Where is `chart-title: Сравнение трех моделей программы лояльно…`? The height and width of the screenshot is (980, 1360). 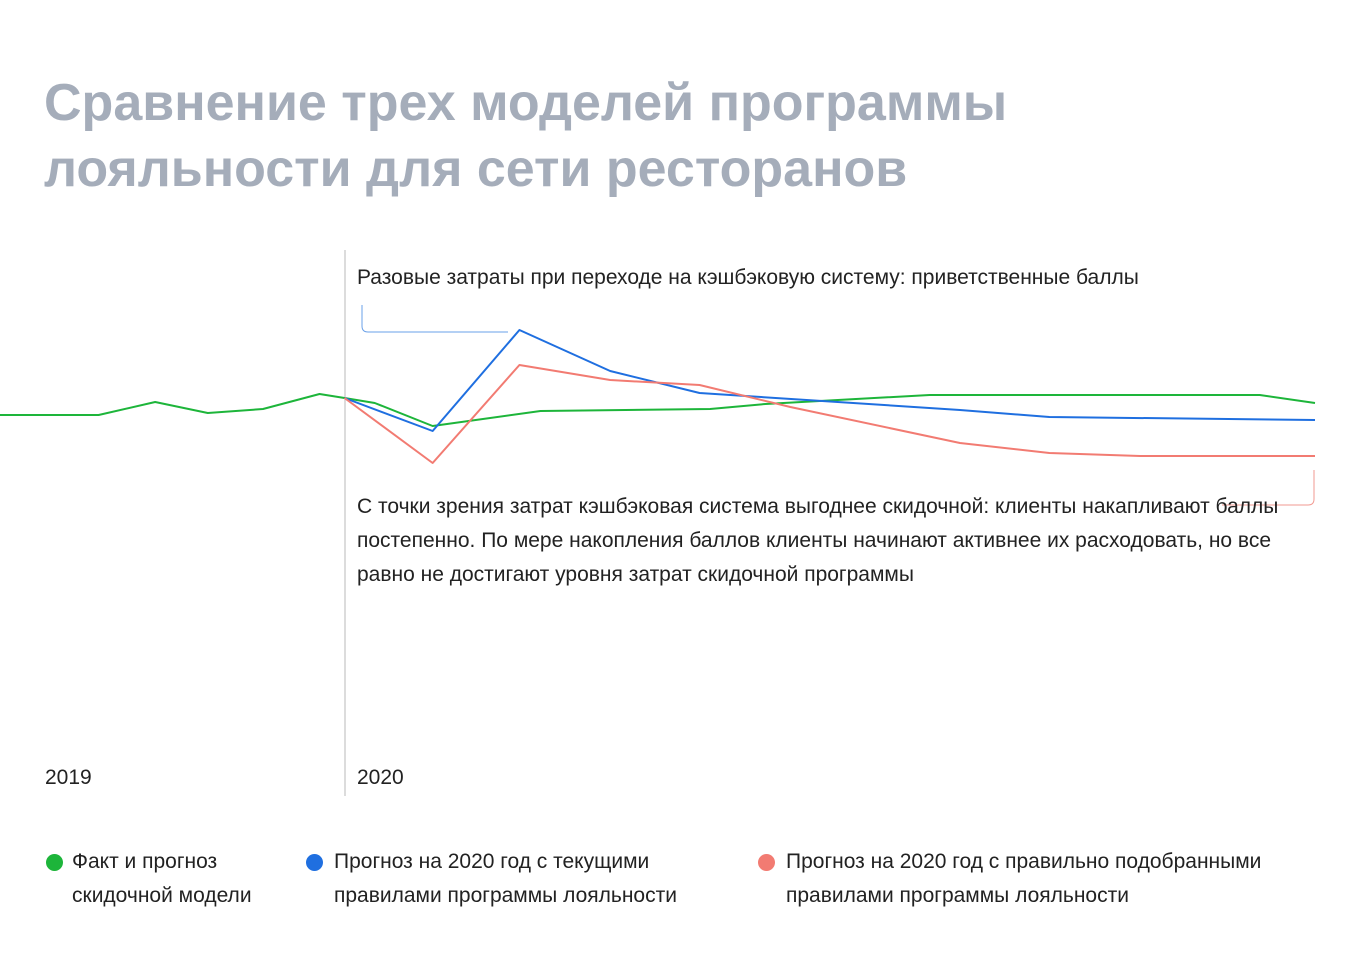
chart-title: Сравнение трех моделей программы лояльно… is located at coordinates (526, 136).